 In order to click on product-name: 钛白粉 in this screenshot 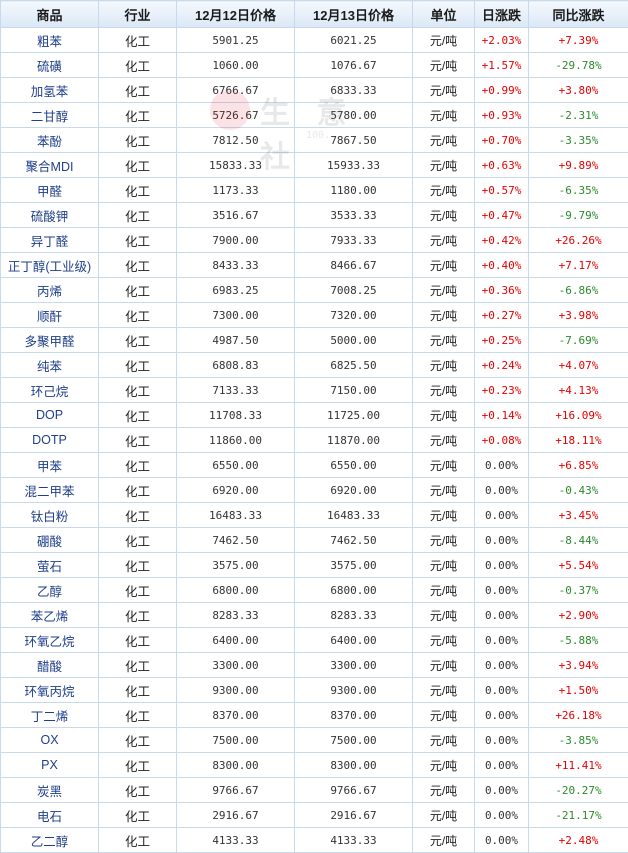, I will do `click(50, 515)`.